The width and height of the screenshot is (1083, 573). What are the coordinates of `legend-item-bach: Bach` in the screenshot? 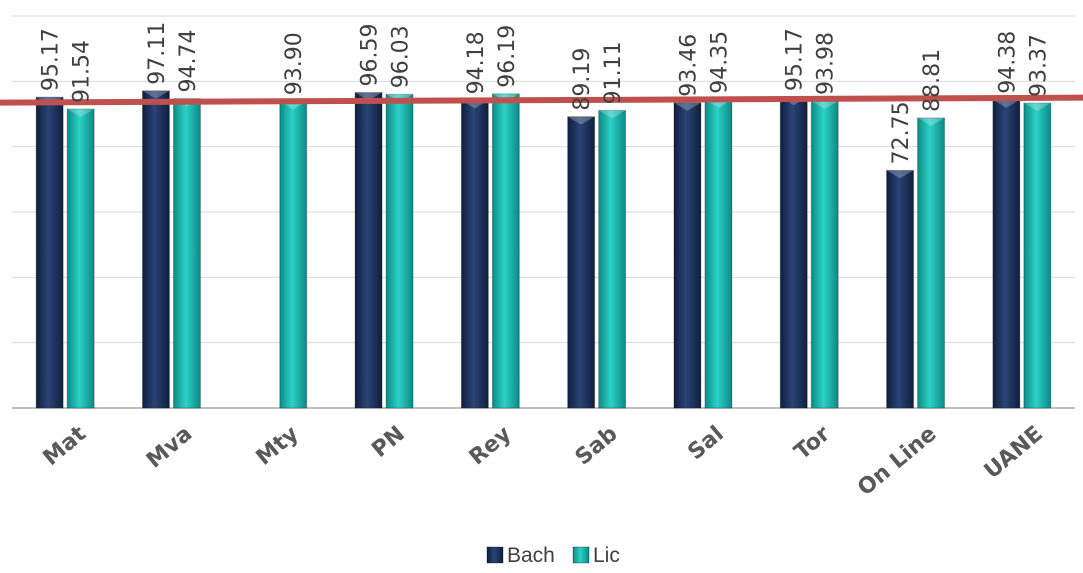 It's located at (520, 555).